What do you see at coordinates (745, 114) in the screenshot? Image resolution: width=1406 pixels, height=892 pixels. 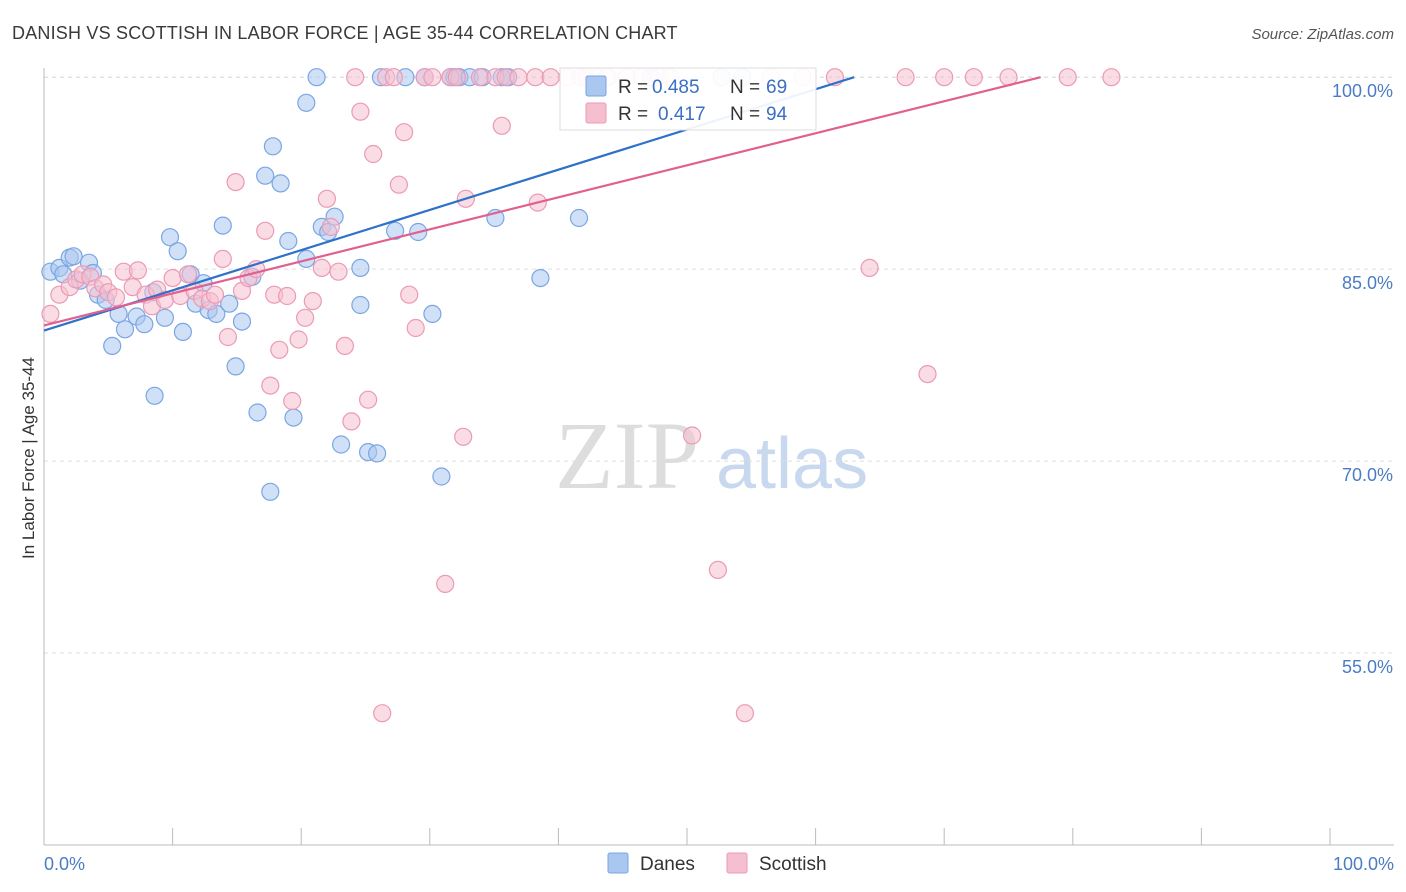 I see `legend-n-label-scottish: N =` at bounding box center [745, 114].